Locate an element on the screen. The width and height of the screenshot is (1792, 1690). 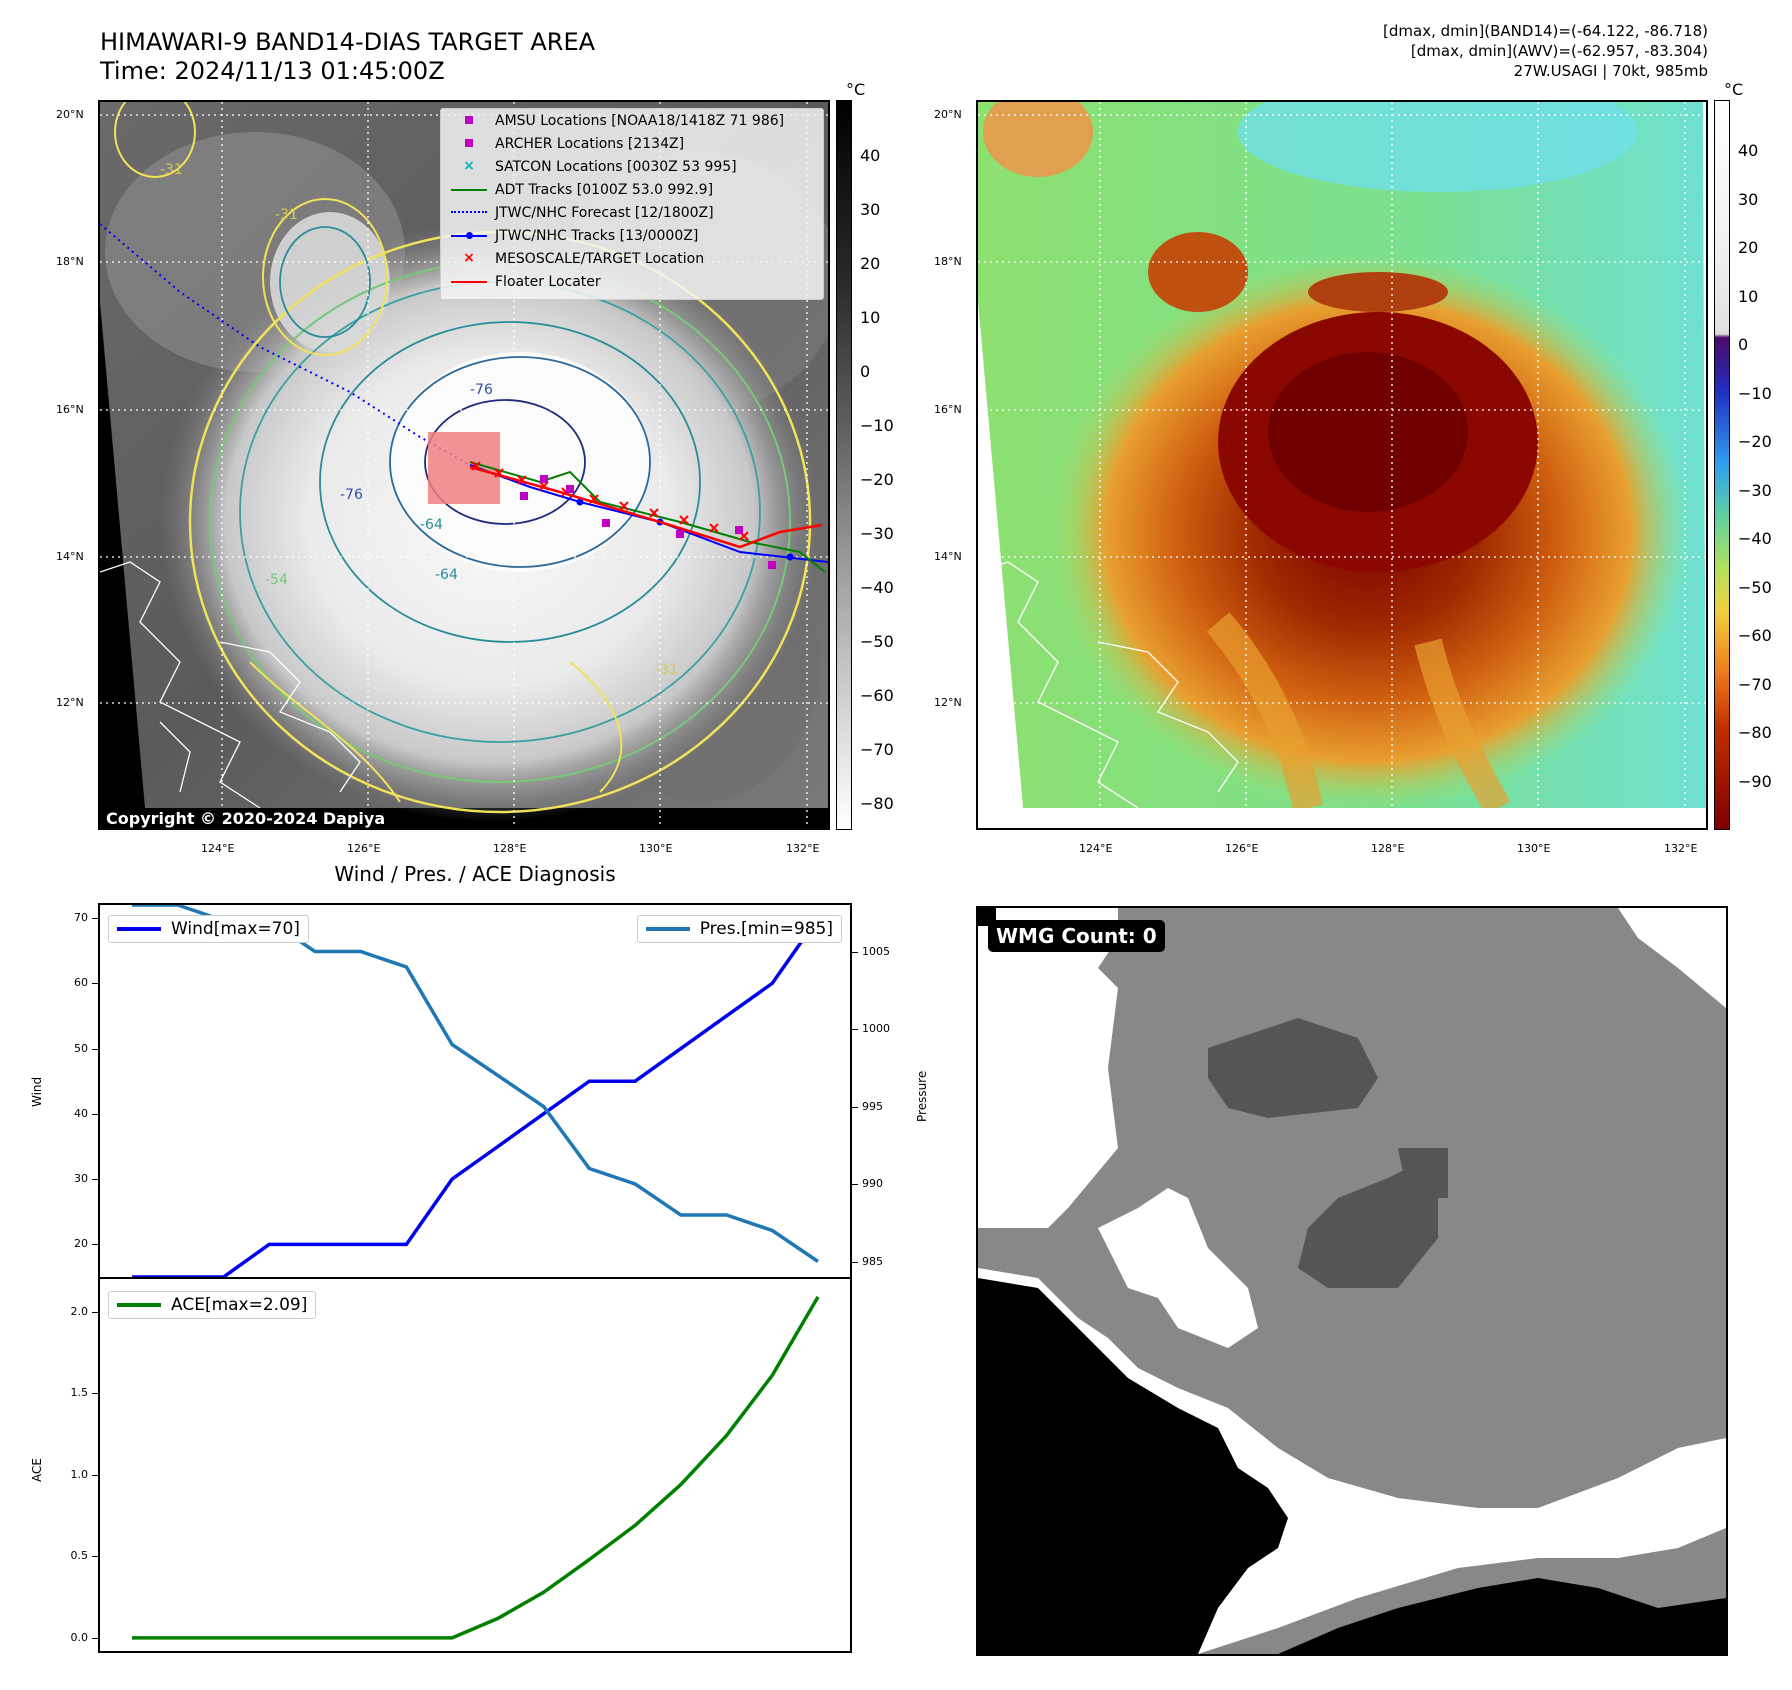
ace-axis-label-wrap: ACE is located at coordinates (37, 1470).